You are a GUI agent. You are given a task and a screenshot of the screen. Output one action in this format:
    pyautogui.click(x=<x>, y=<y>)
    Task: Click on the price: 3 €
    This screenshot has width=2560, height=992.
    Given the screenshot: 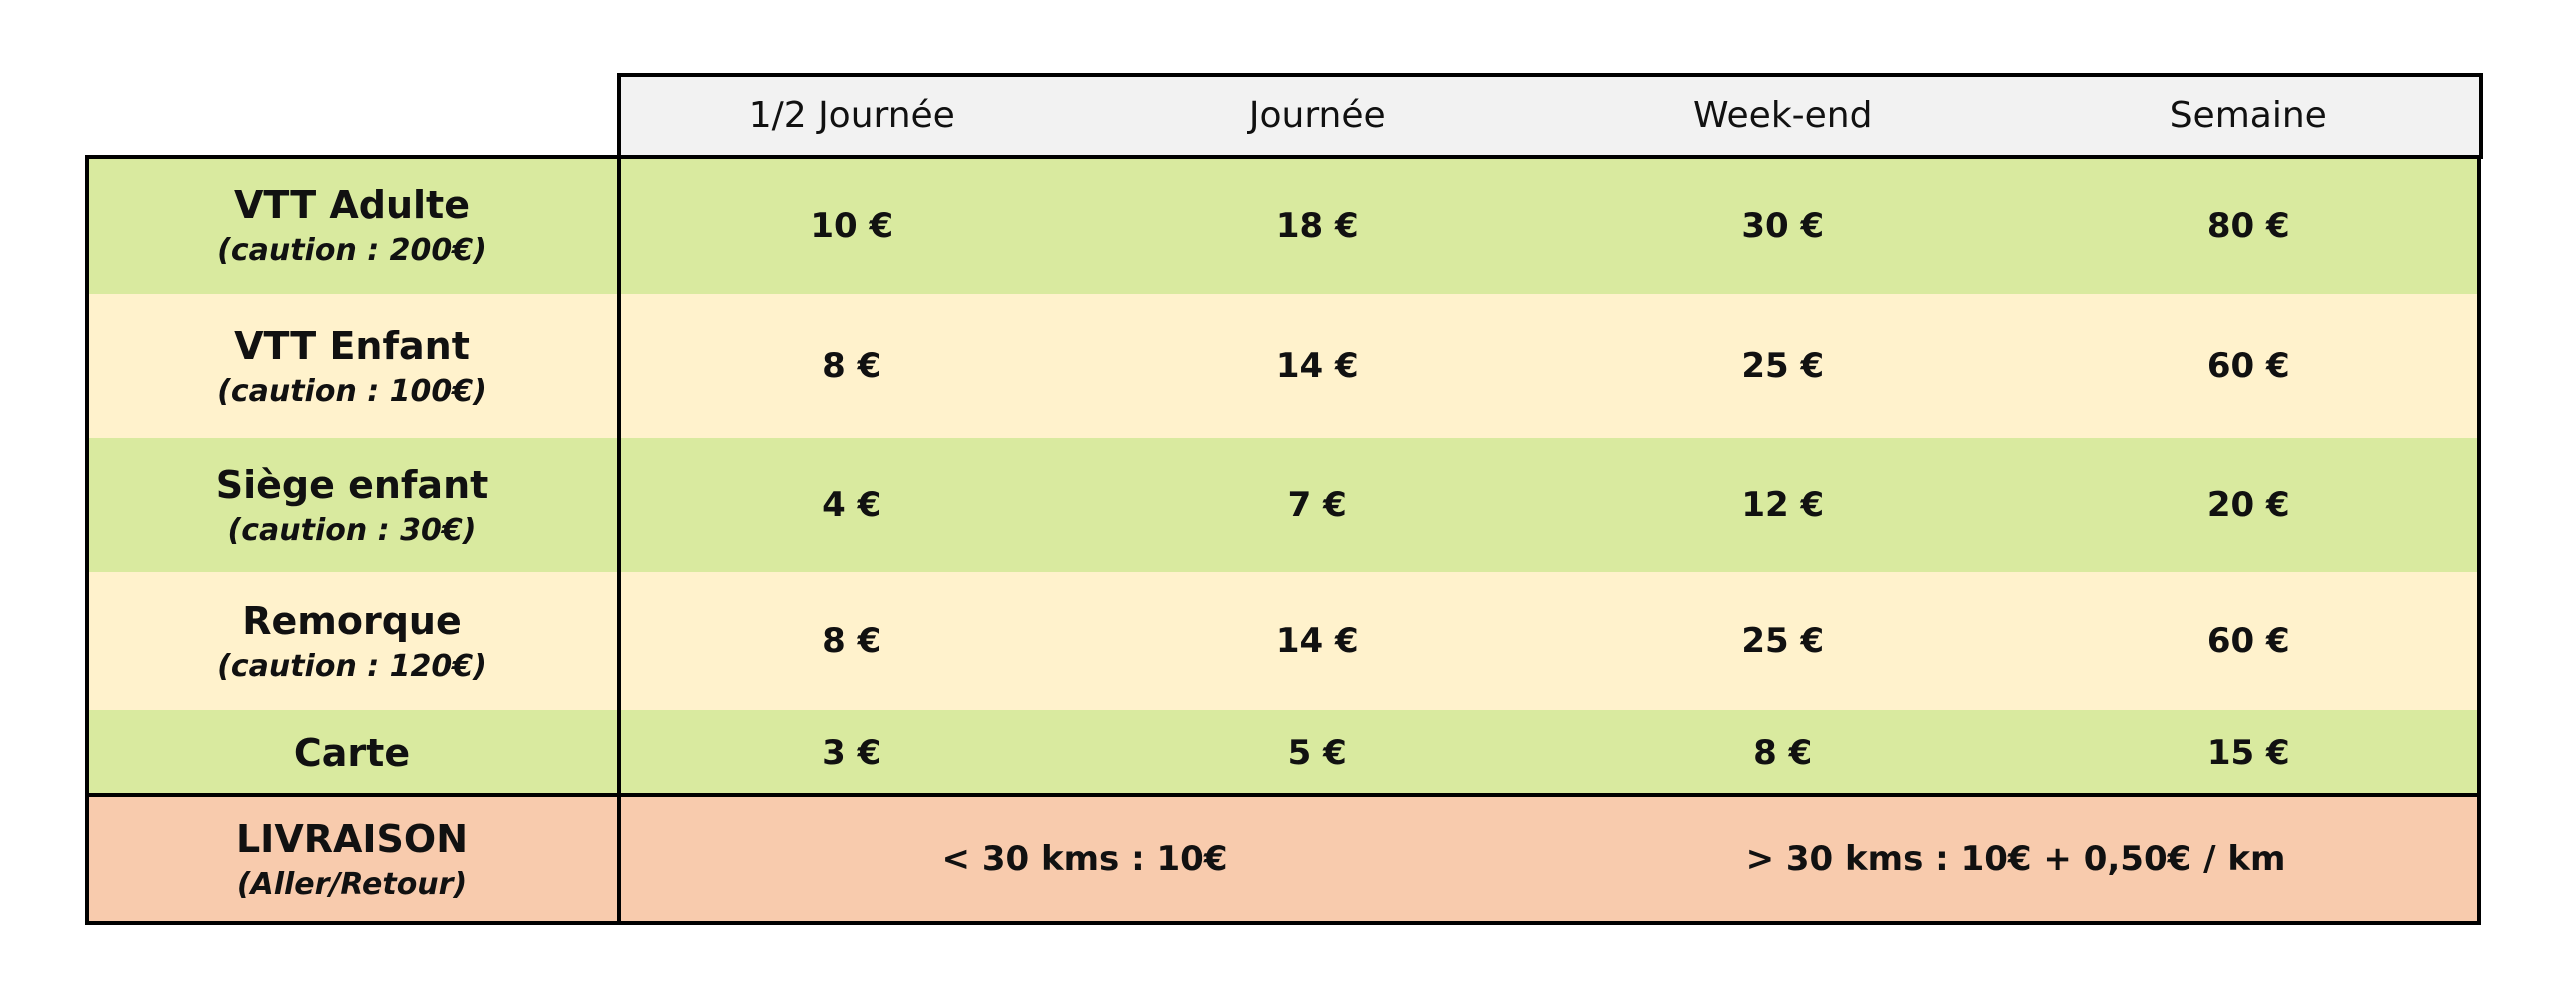 What is the action you would take?
    pyautogui.click(x=852, y=752)
    